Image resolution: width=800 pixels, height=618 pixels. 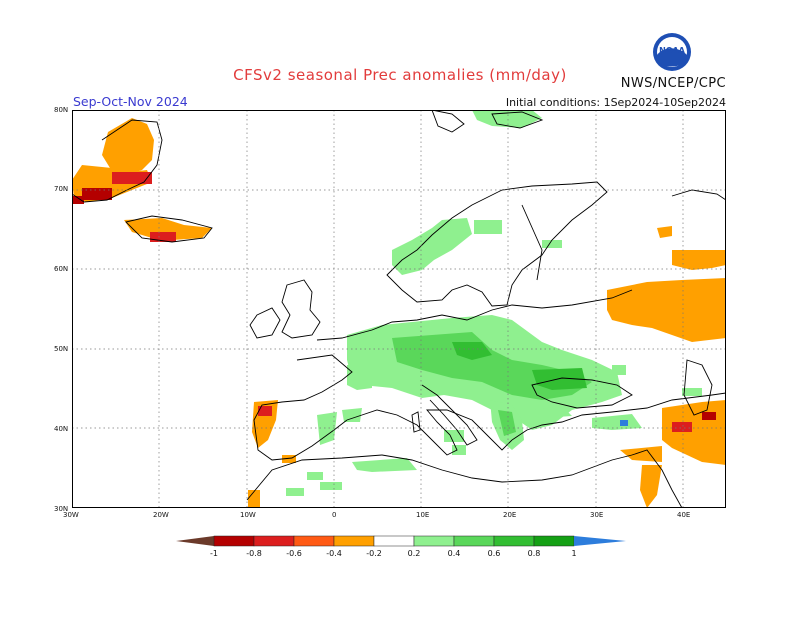 I want to click on colorbar-tick-label: 1, so click(x=573, y=553).